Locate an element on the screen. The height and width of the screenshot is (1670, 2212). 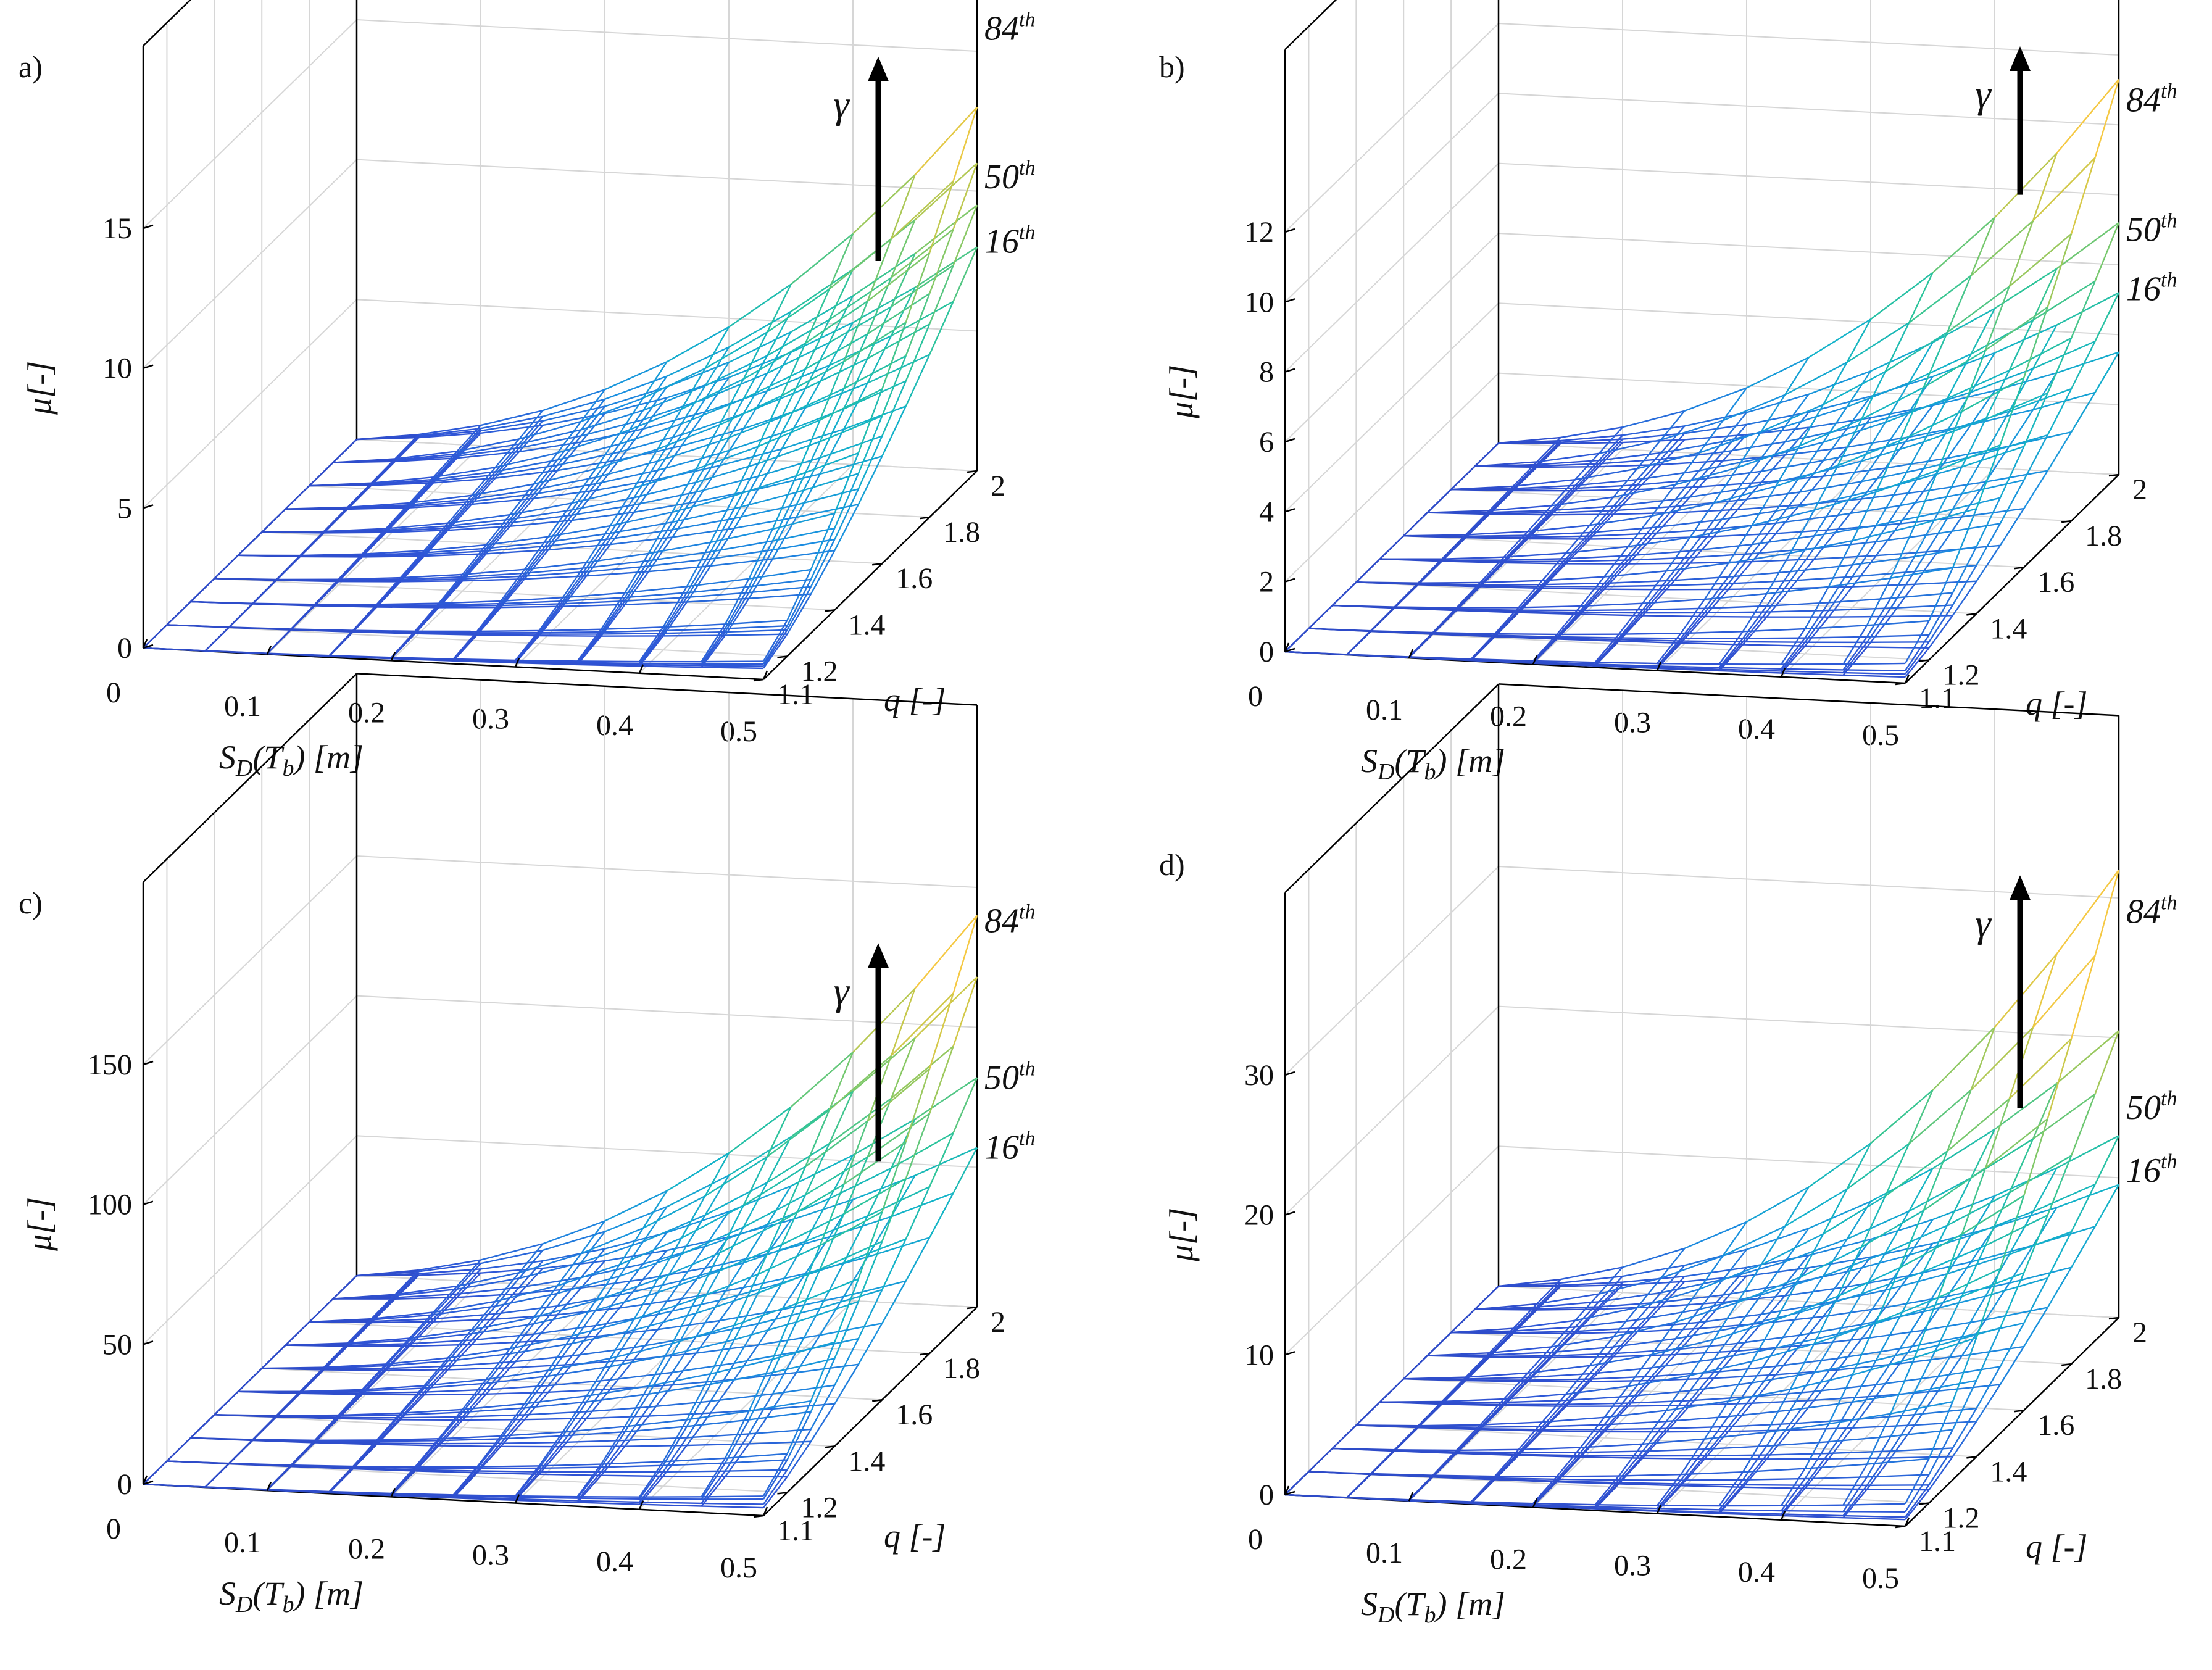
grid-line is located at coordinates (1701, 127).